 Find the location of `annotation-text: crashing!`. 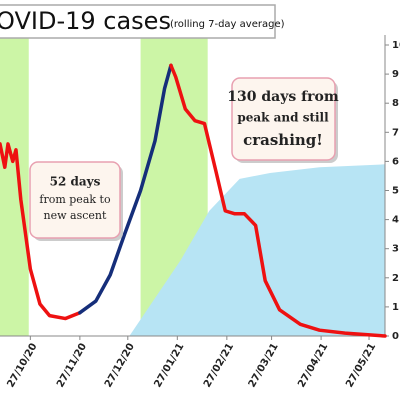

annotation-text: crashing! is located at coordinates (283, 140).